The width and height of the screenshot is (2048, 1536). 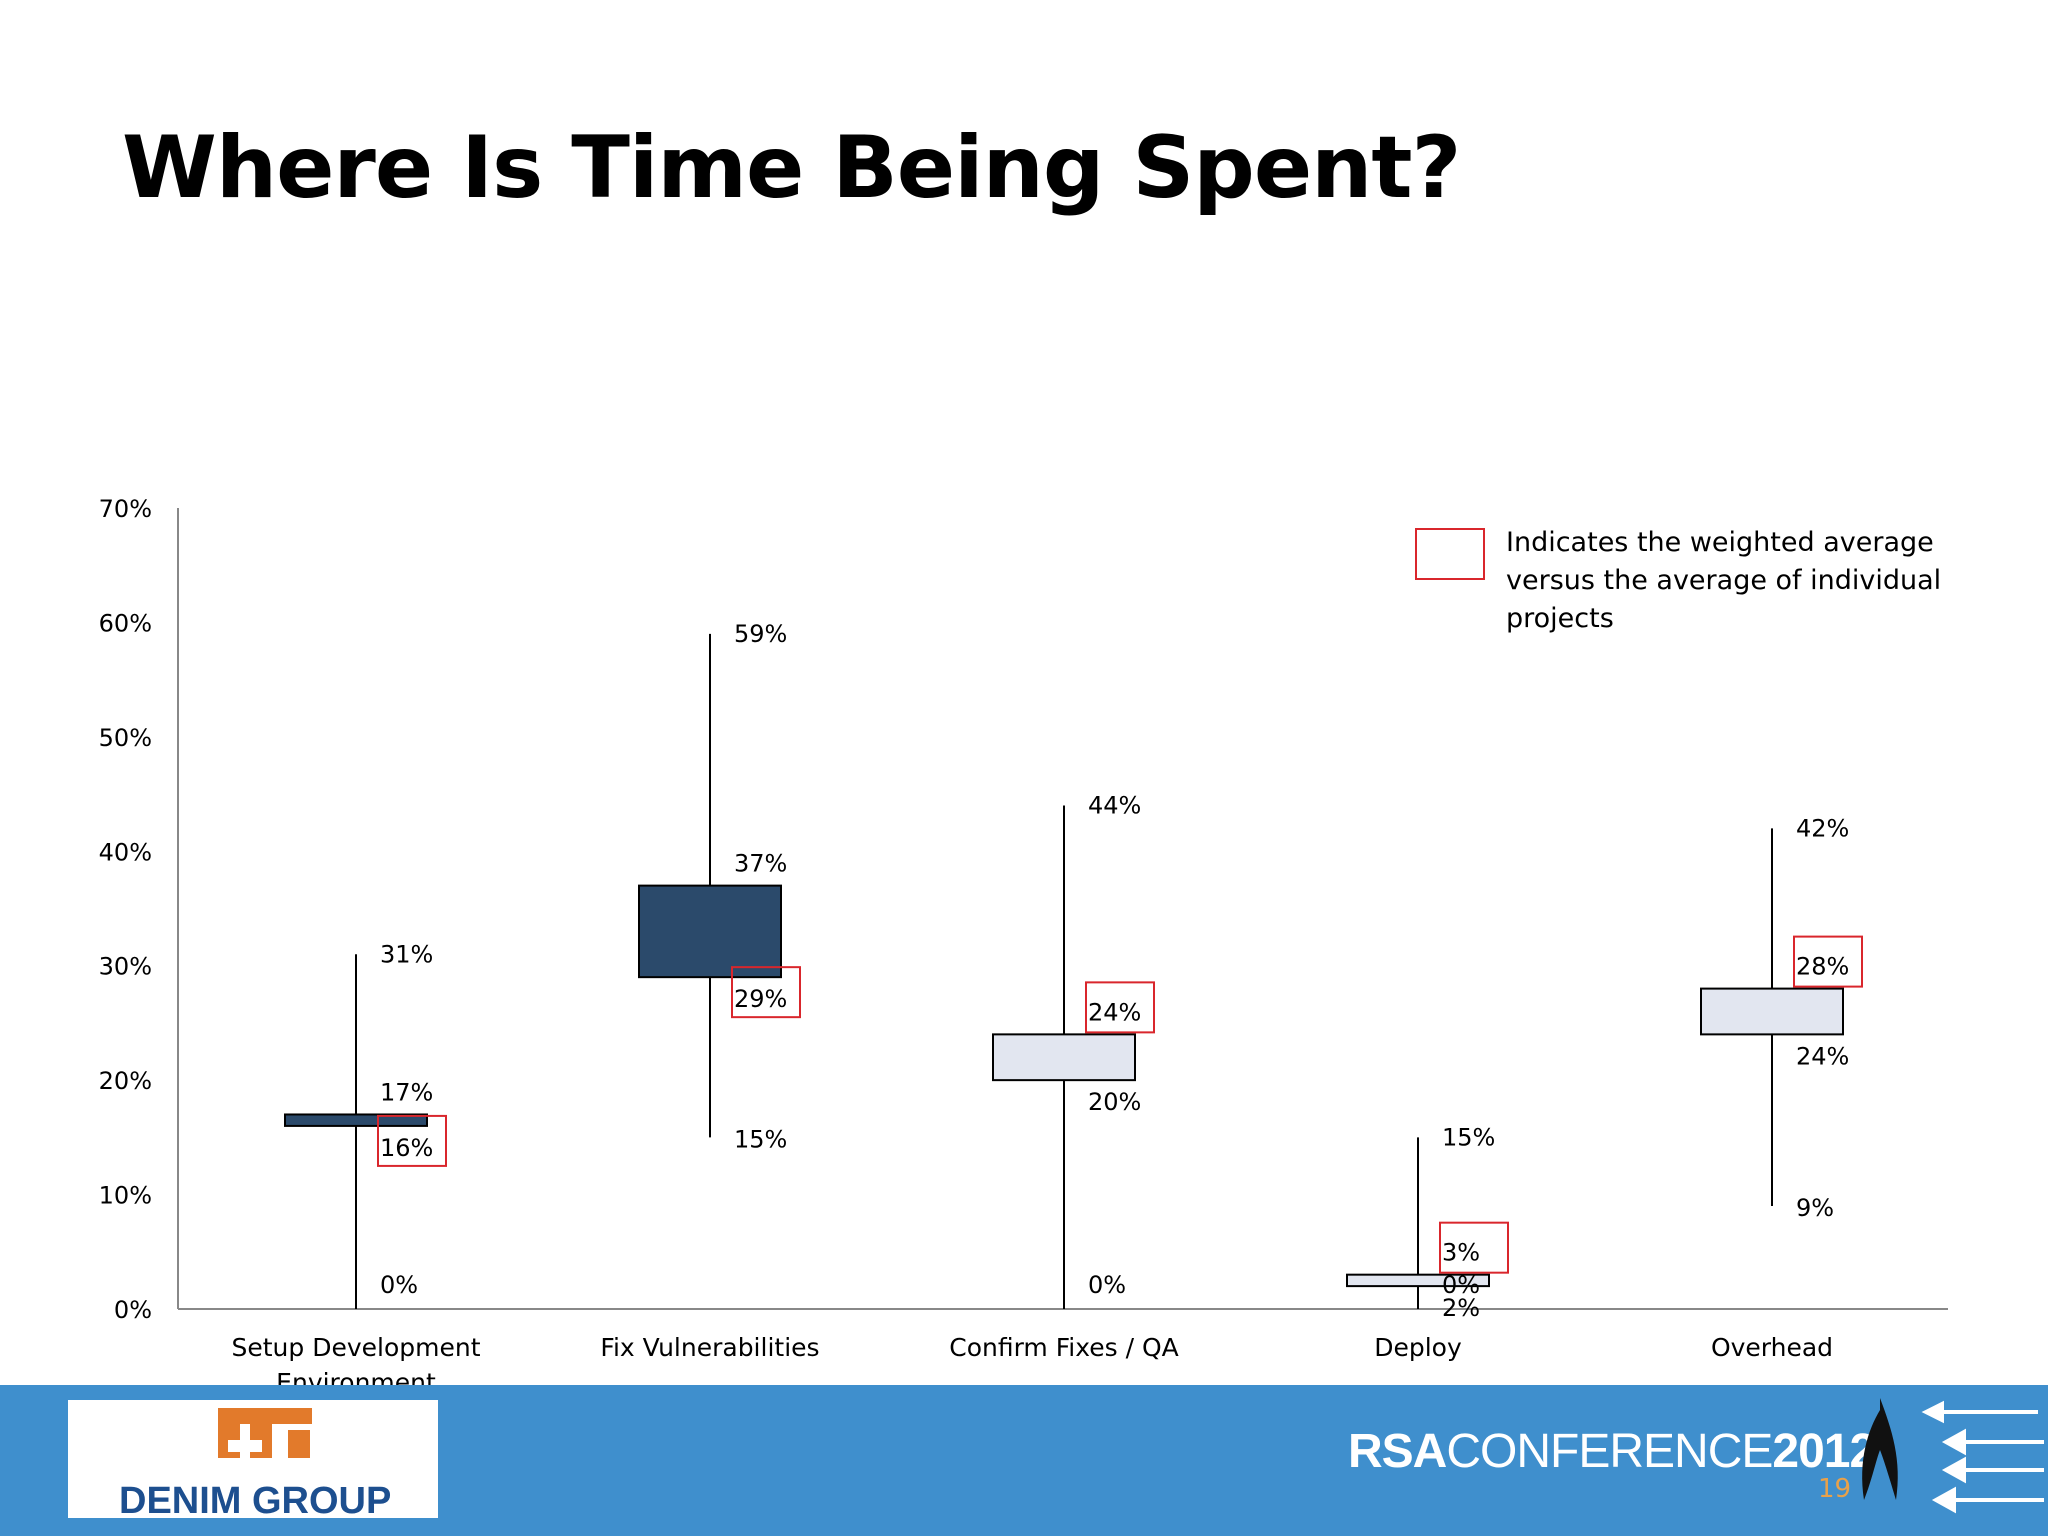 I want to click on category-label: Deploy, so click(x=1418, y=1347).